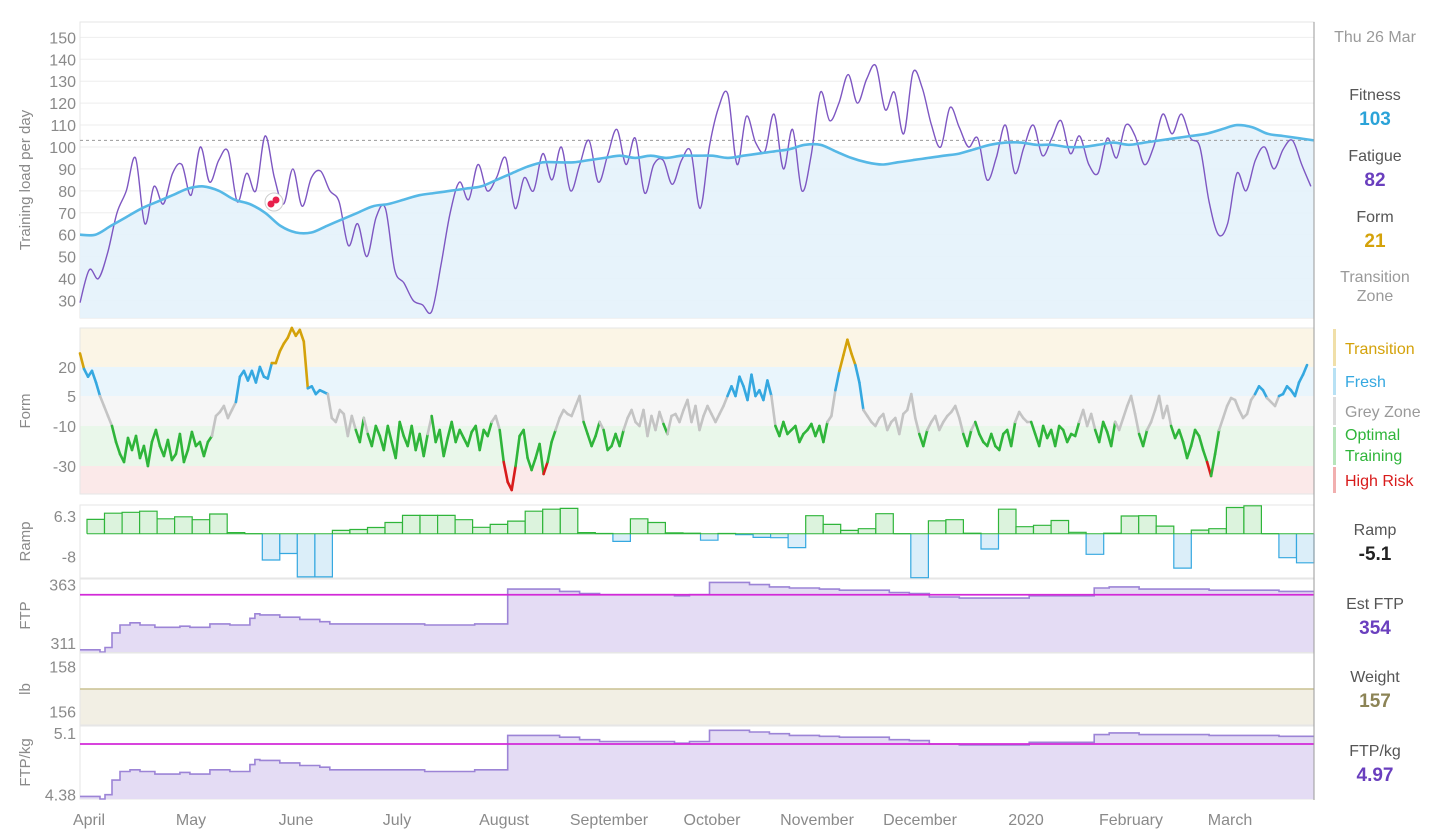 This screenshot has width=1440, height=839. Describe the element at coordinates (1334, 347) in the screenshot. I see `zone-transition-band-legend-bar` at that location.